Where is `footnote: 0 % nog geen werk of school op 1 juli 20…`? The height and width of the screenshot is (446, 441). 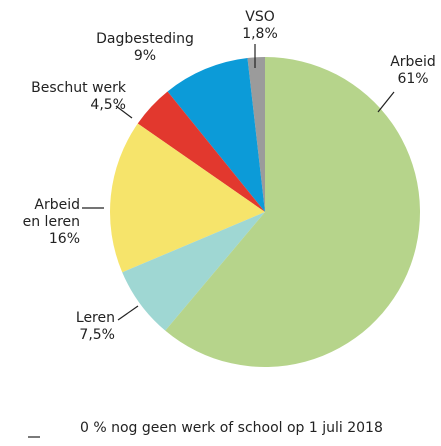
footnote: 0 % nog geen werk of school op 1 juli 20… is located at coordinates (231, 428).